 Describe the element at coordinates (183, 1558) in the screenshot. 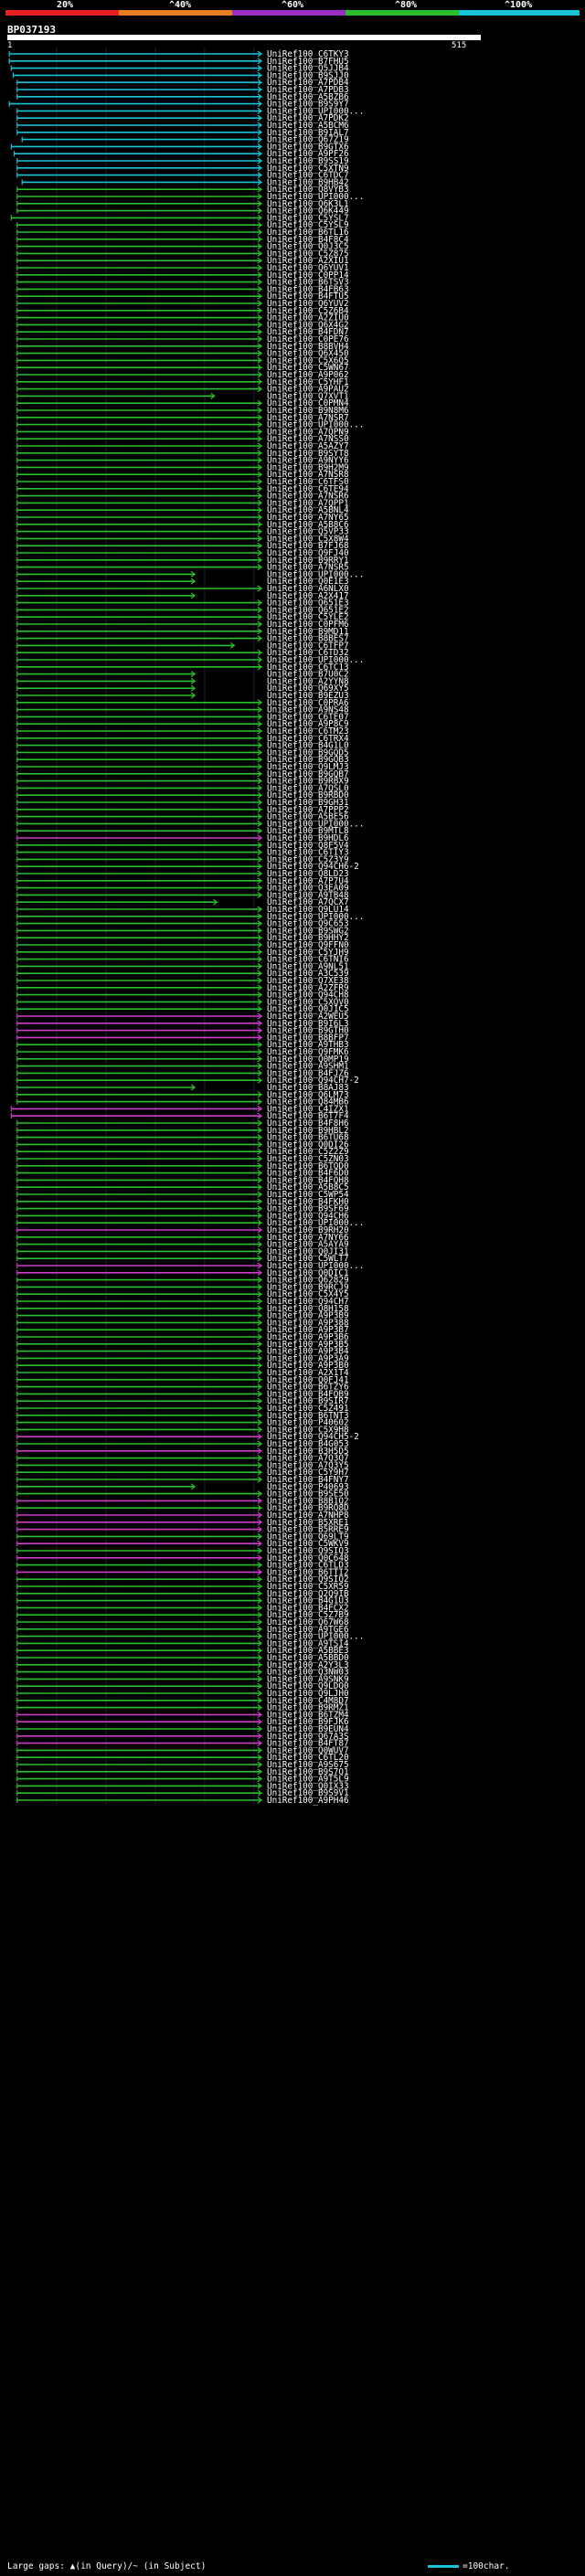

I see `hit-row: UniRef100_Q0C648` at that location.